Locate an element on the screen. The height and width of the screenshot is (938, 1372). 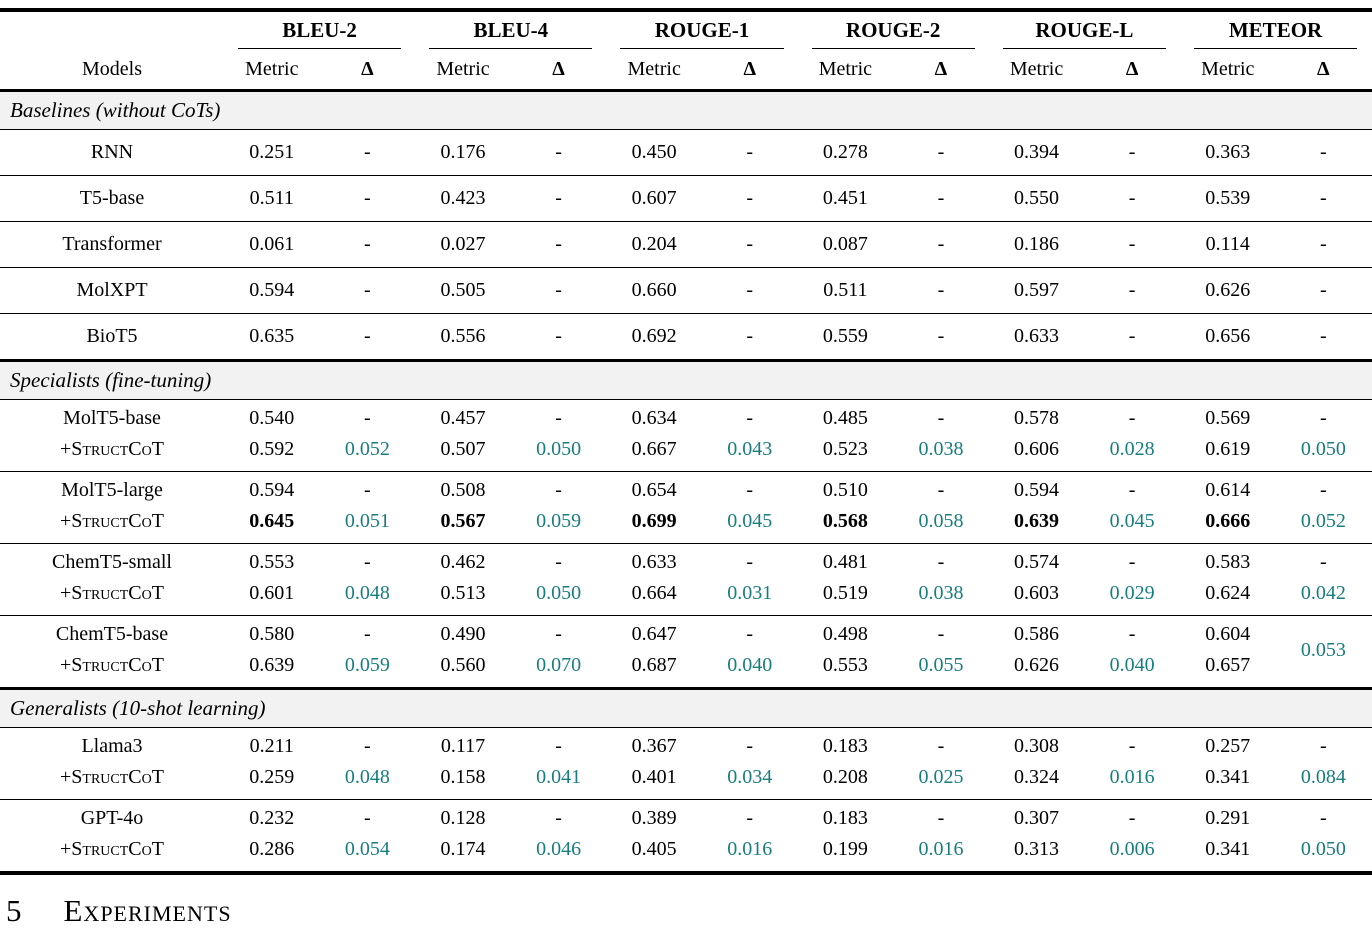
metric-value: 0.586 is located at coordinates (1037, 634).